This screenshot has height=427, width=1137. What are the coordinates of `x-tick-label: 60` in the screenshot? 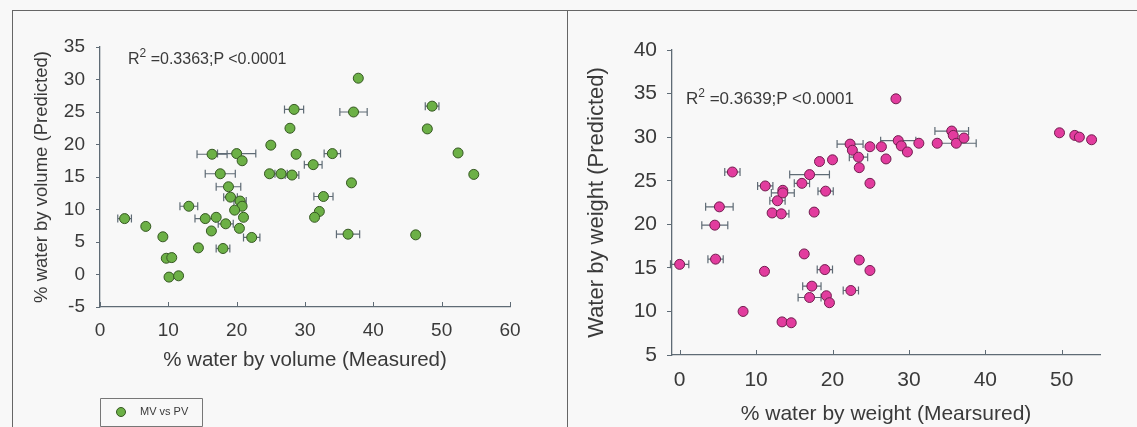 It's located at (510, 329).